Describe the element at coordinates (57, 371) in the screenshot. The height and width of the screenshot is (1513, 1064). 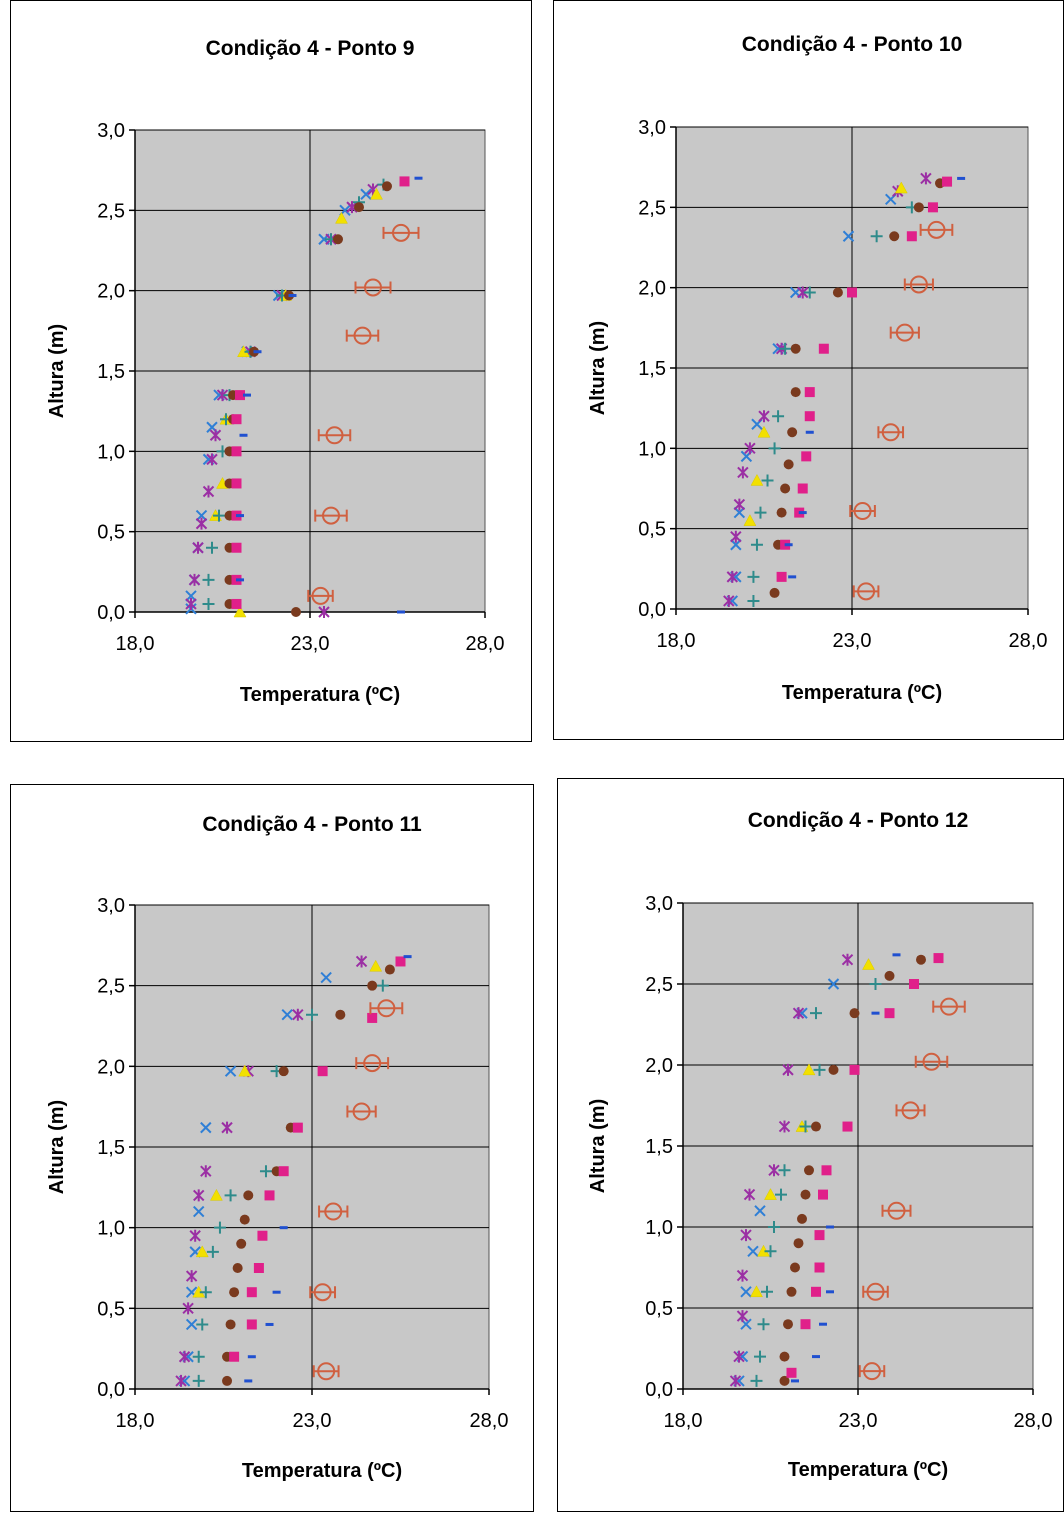
I see `y-axis-label: Altura (m)` at that location.